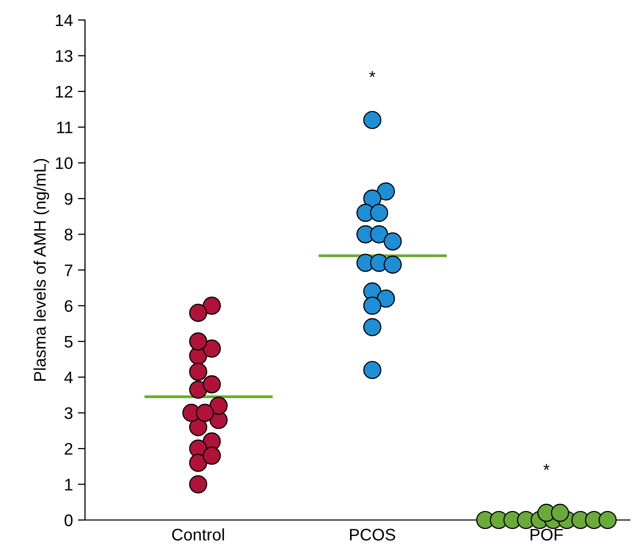 This screenshot has height=552, width=636. Describe the element at coordinates (68, 520) in the screenshot. I see `y-tick-label: 0` at that location.